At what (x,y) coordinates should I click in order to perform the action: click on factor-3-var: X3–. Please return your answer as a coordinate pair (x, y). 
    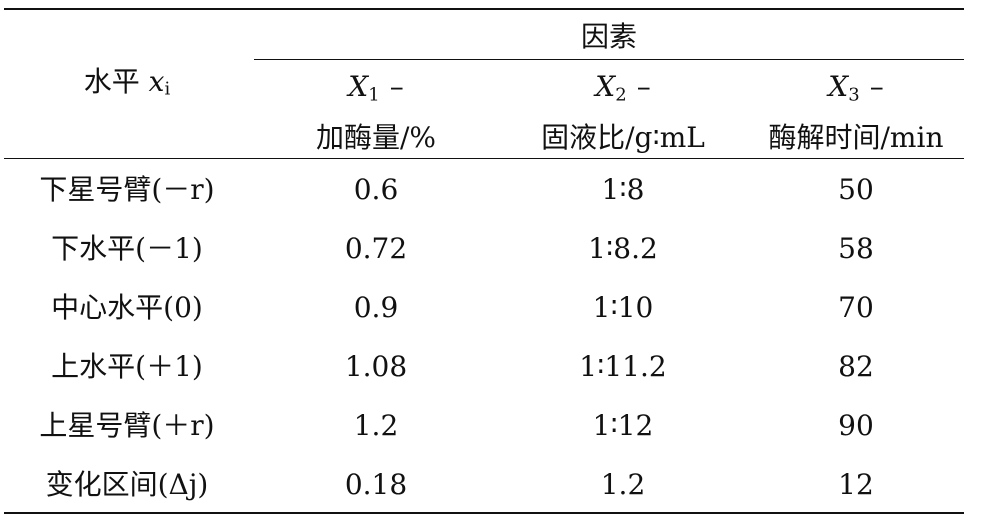
    Looking at the image, I should click on (856, 88).